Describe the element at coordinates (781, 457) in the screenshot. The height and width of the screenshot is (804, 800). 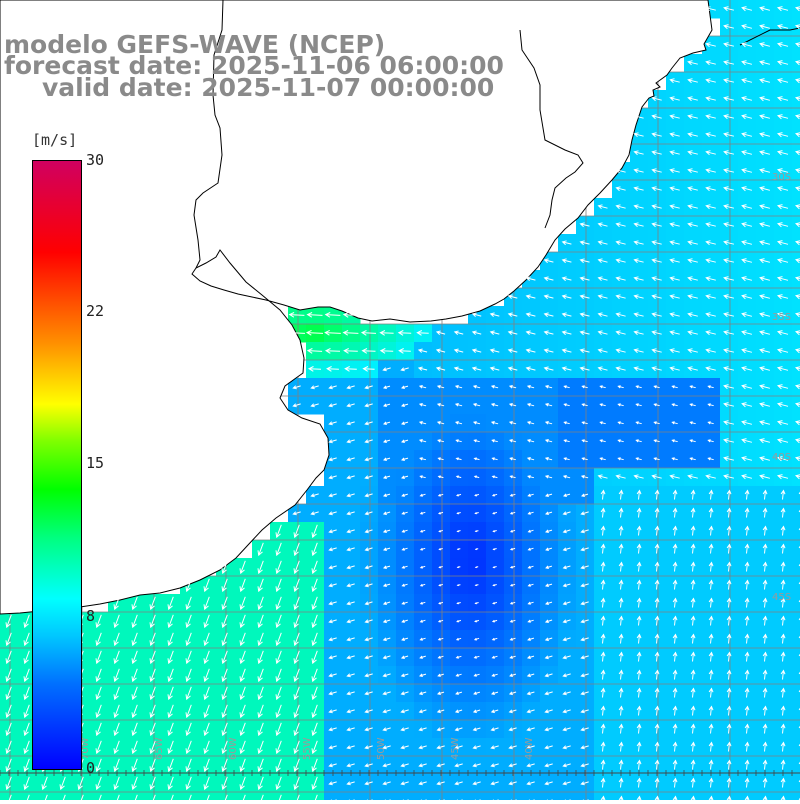
I see `latitude-label: 40S` at that location.